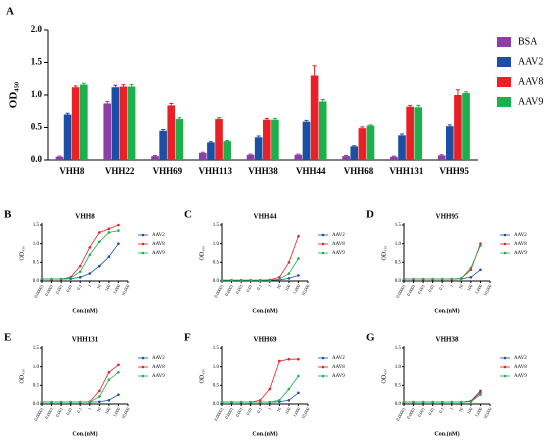  Describe the element at coordinates (72, 171) in the screenshot. I see `x-tick-label: VHH8` at that location.